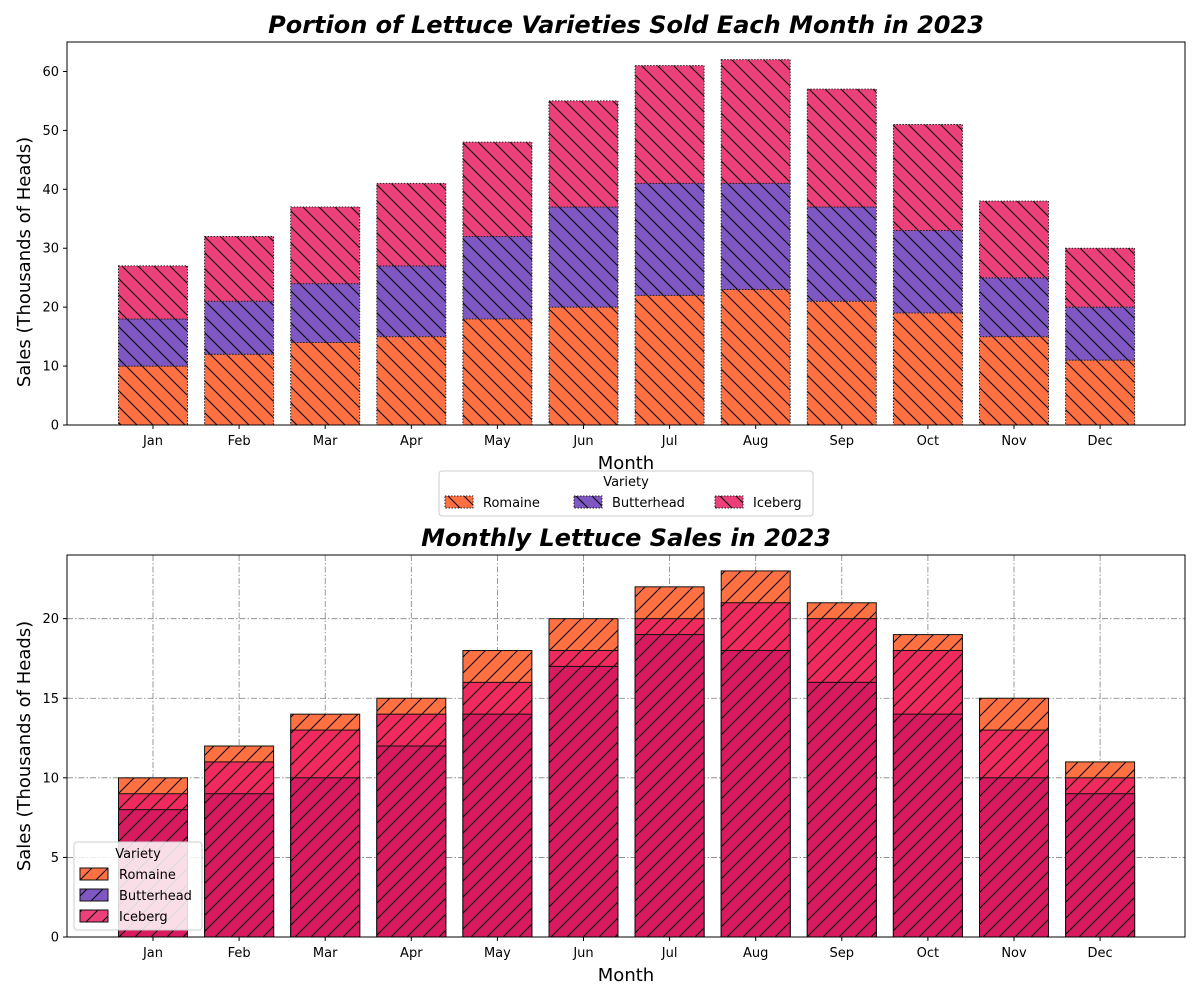  Describe the element at coordinates (239, 865) in the screenshot. I see `bar-butterhead-feb` at that location.